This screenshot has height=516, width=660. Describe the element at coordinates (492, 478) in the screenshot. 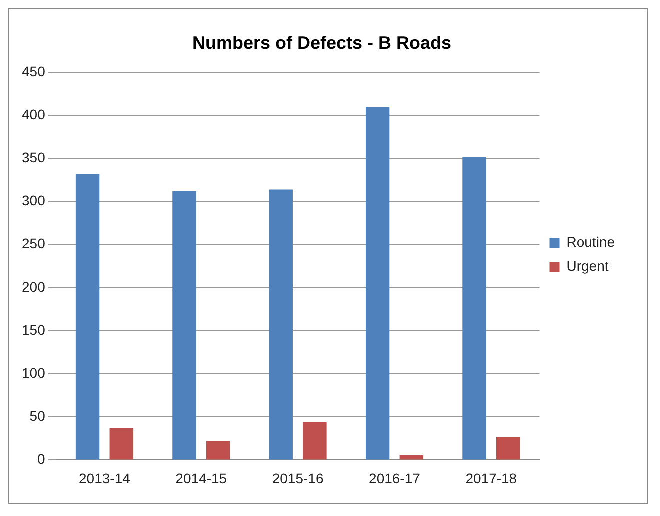

I see `x-tick-label: 2017-18` at that location.